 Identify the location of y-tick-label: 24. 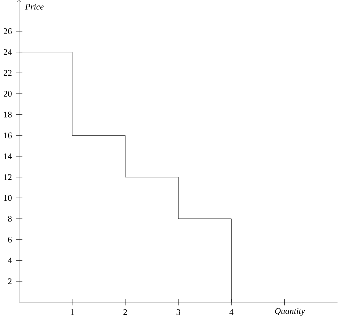
(8, 53).